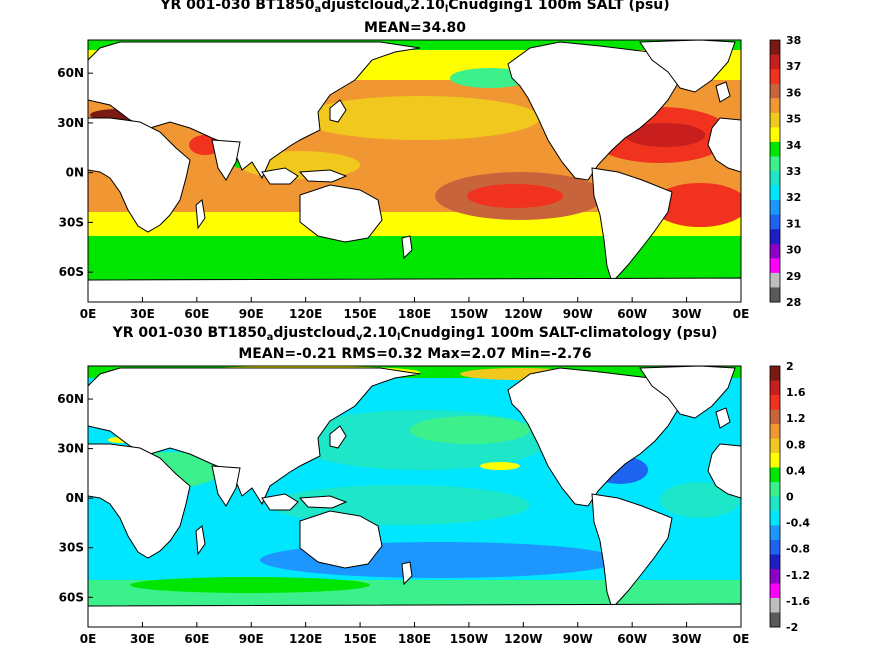 This screenshot has height=656, width=875. Describe the element at coordinates (798, 523) in the screenshot. I see `bottom-colorbar-label: -0.4` at that location.